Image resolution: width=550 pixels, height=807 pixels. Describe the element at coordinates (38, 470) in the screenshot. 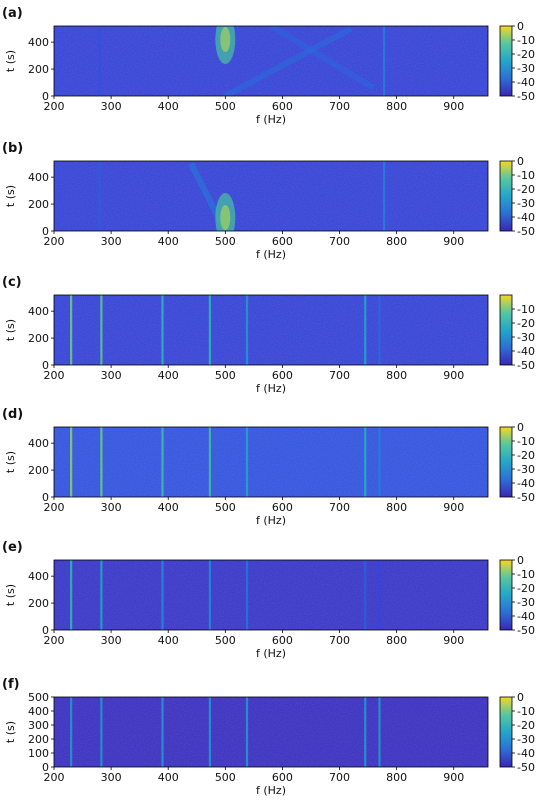

I see `y-tick-label: 200` at that location.